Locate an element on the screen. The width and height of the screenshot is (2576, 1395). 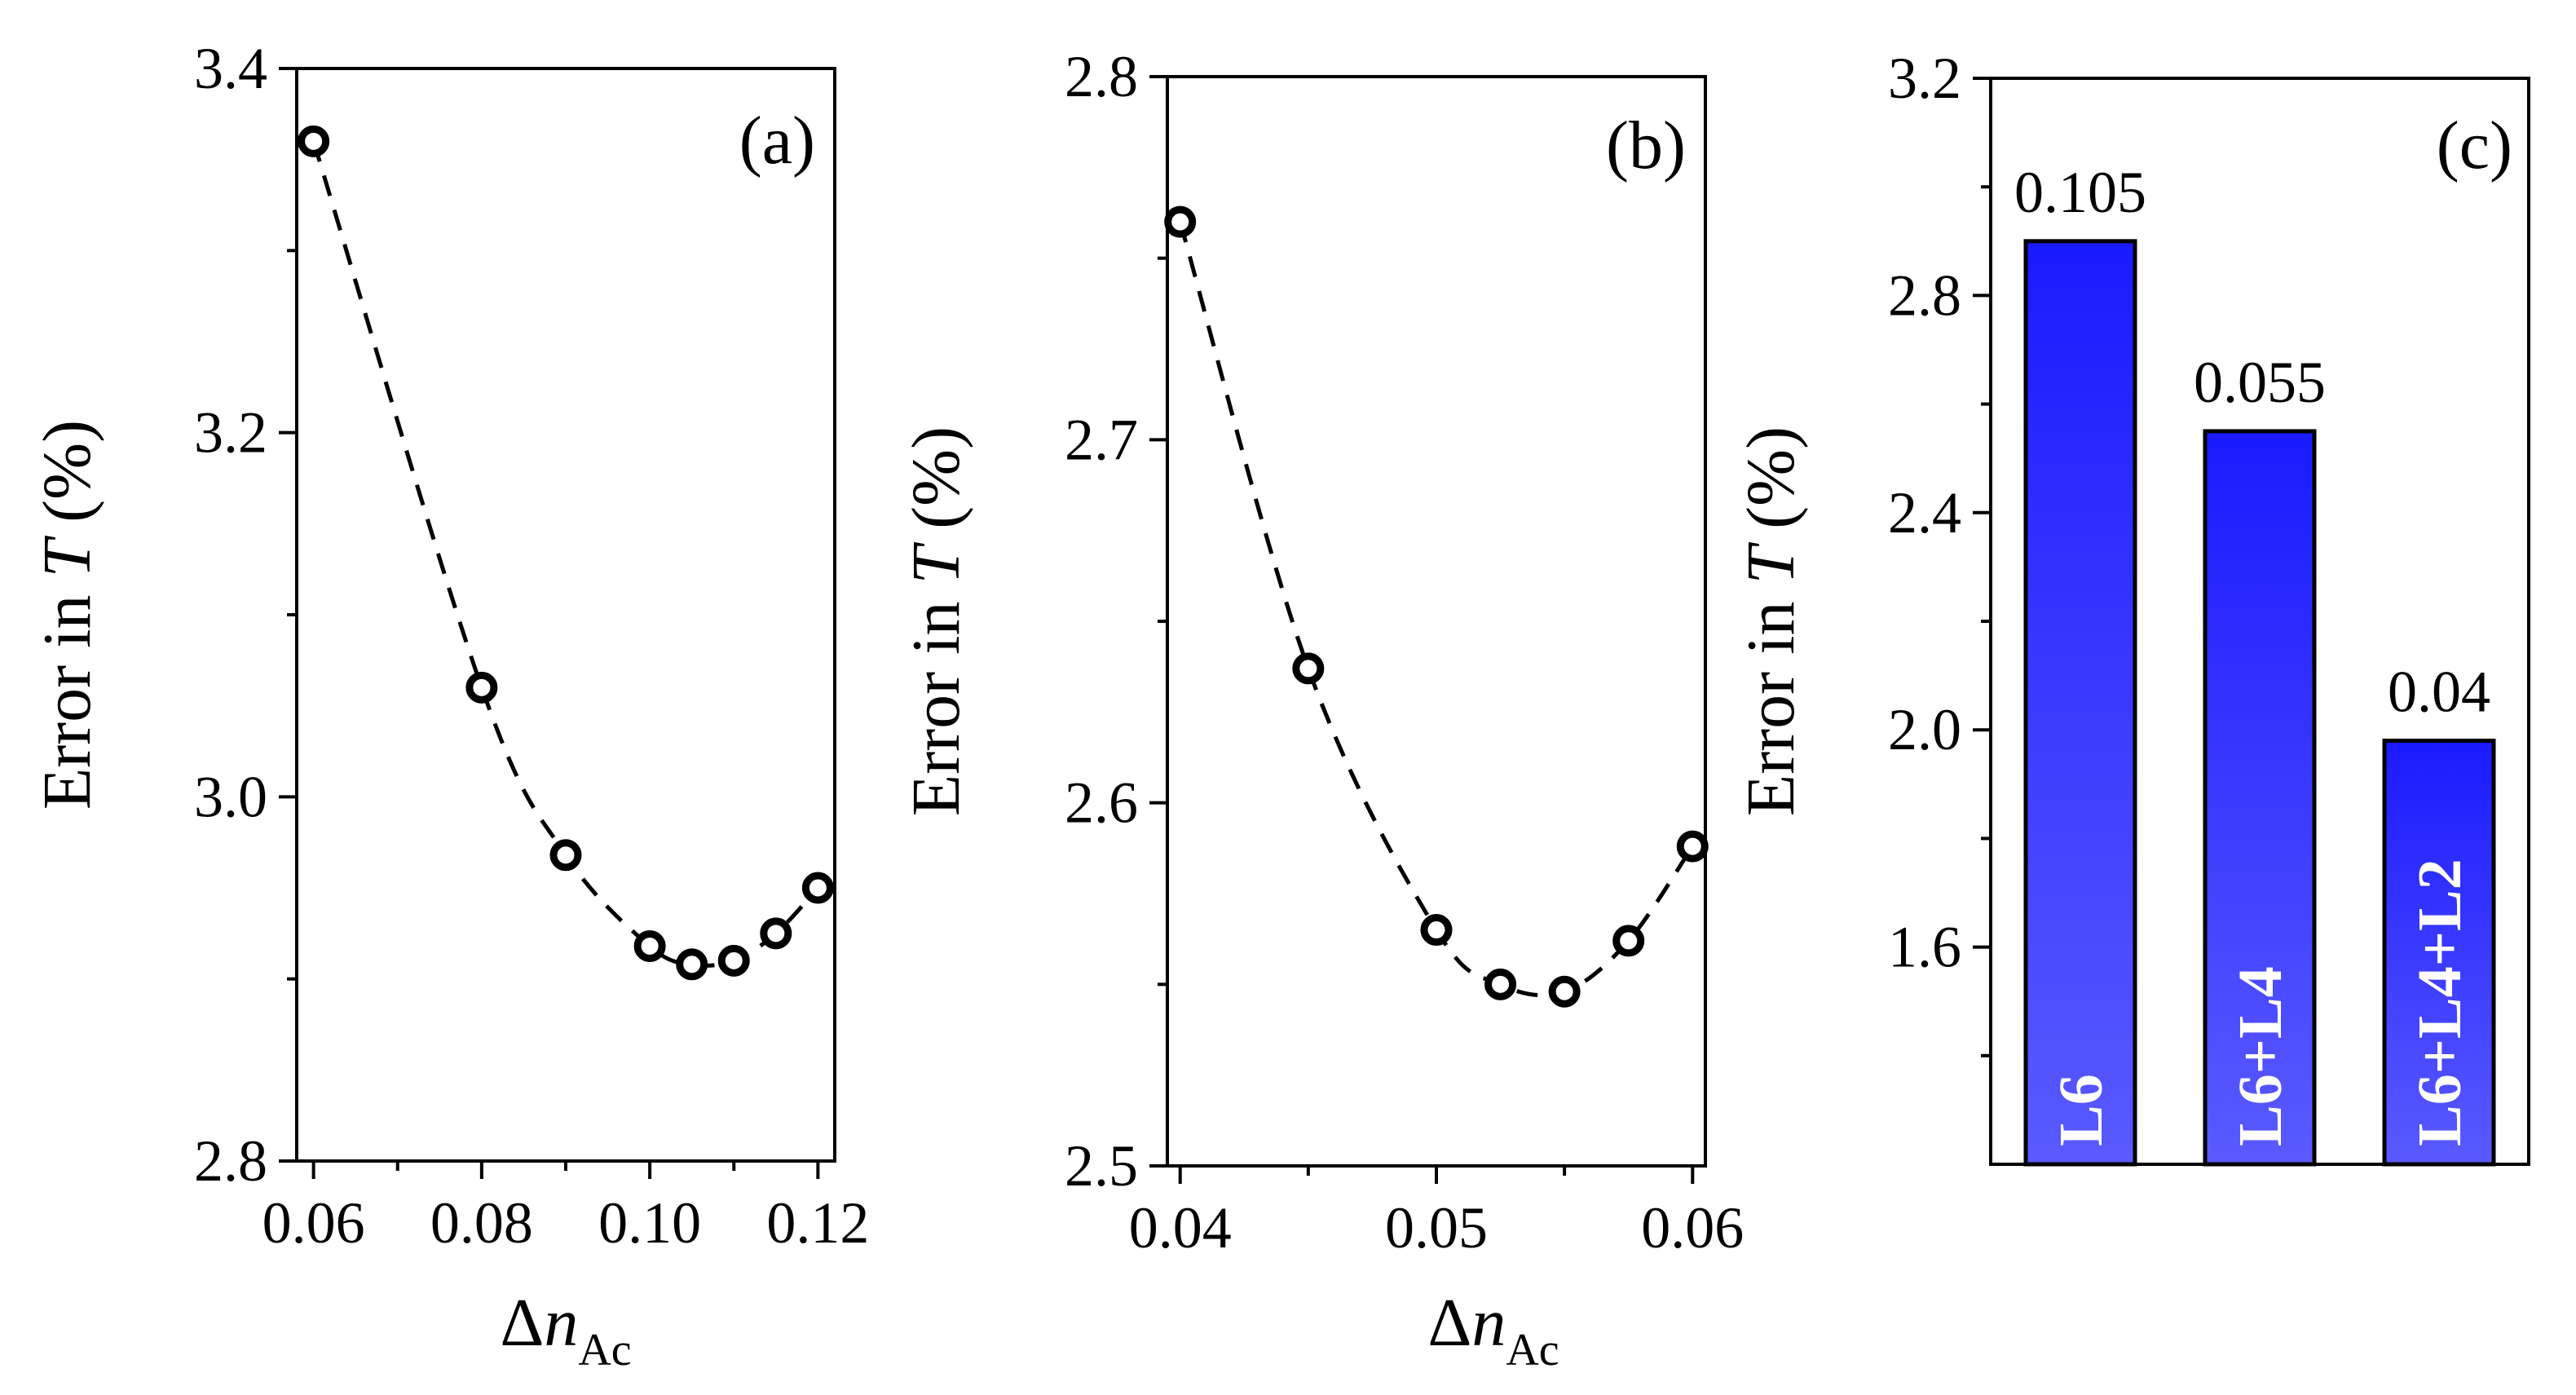
bar-value-label: 0.105 is located at coordinates (2080, 192).